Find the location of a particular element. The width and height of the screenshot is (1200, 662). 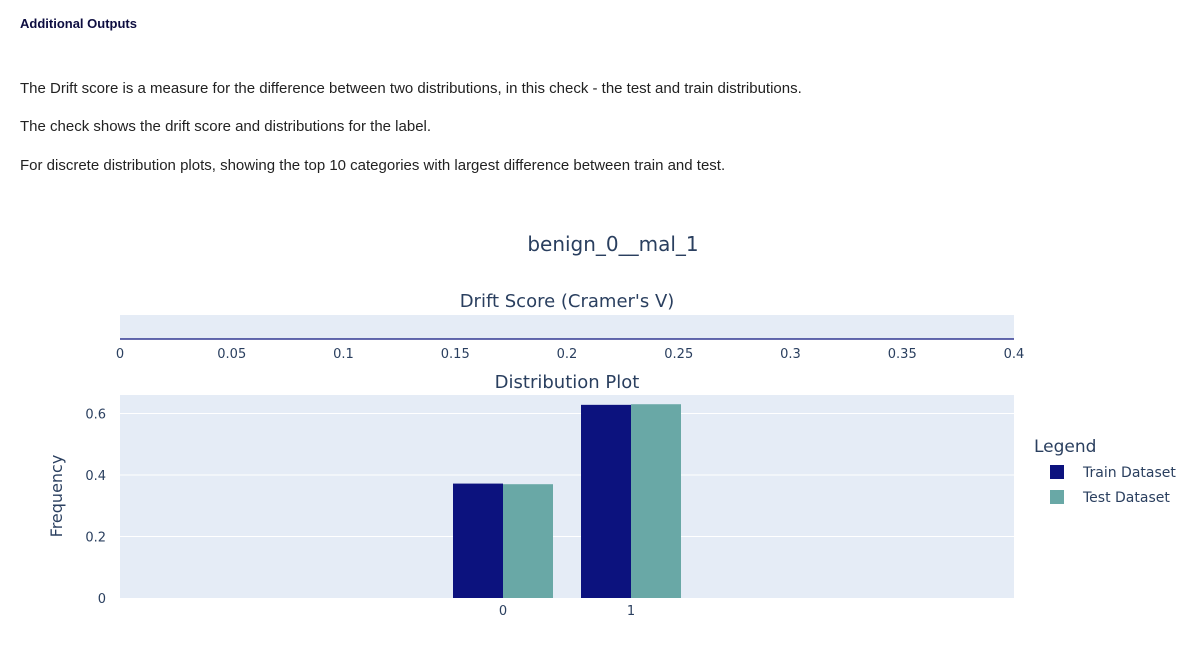

legend-swatch-test is located at coordinates (1057, 497).